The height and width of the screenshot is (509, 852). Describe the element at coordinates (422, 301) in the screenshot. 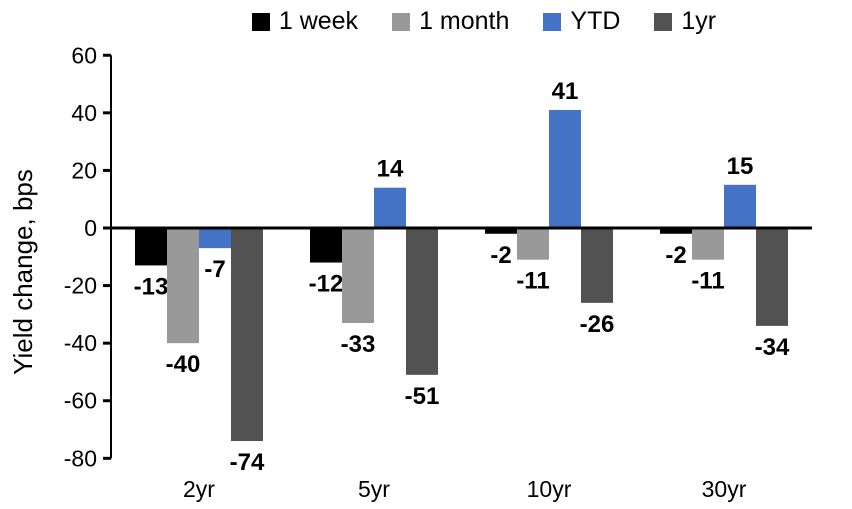

I see `bar-5yr-1yr` at that location.